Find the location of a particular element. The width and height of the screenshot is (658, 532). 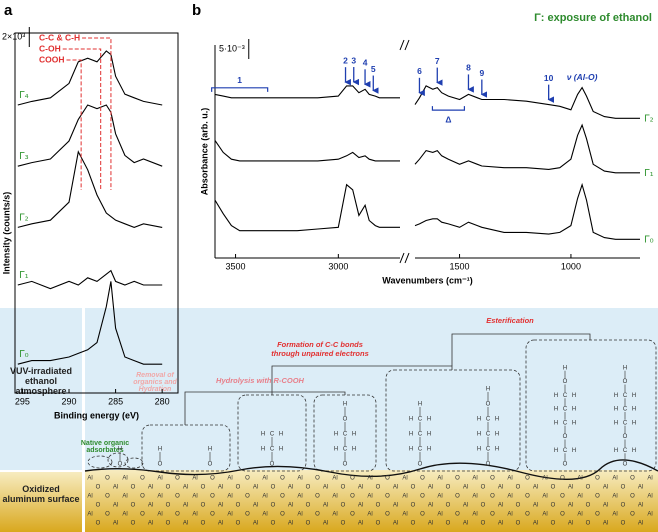

x-axis-label: Binding energy (eV) is located at coordinates (96, 415).